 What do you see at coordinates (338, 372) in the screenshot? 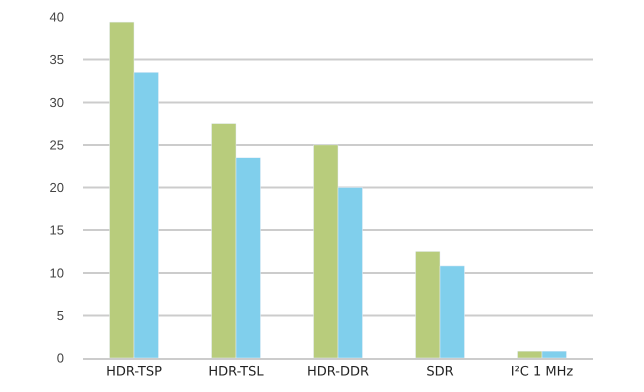
I see `x-tick-label: HDR-DDR` at bounding box center [338, 372].